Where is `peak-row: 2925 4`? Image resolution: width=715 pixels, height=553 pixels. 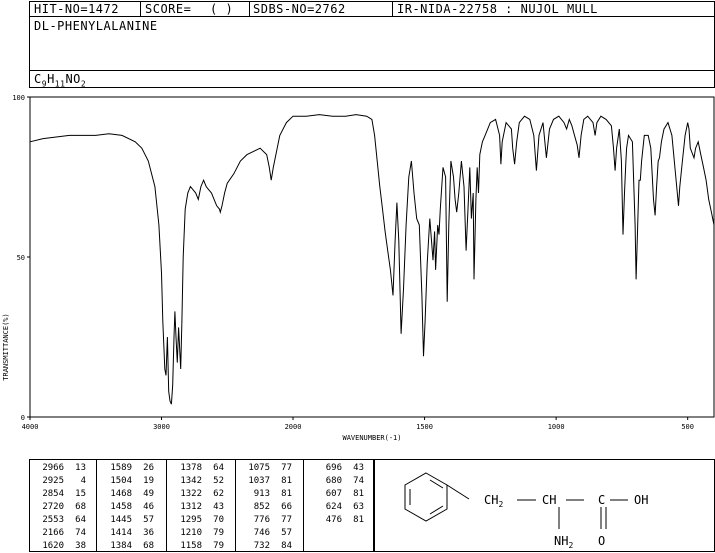
peak-row: 2925 4 is located at coordinates (60, 481).